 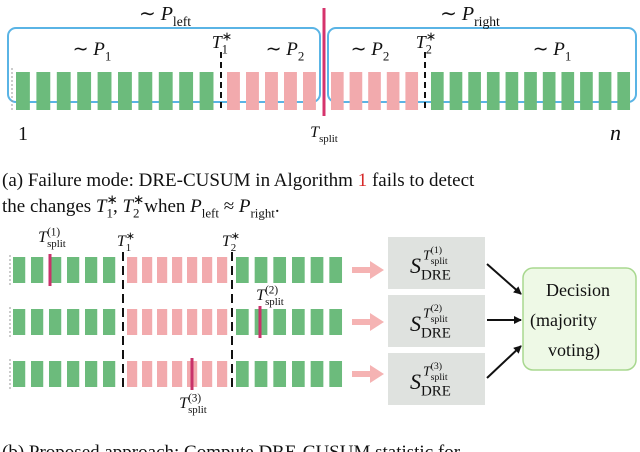 What do you see at coordinates (277, 206) in the screenshot?
I see `text-run: .` at bounding box center [277, 206].